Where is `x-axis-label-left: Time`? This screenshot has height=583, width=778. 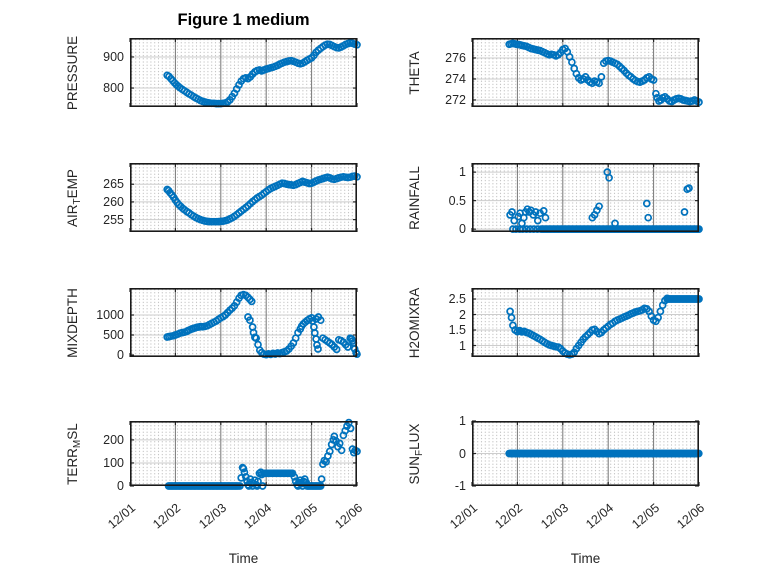
x-axis-label-left: Time is located at coordinates (243, 558).